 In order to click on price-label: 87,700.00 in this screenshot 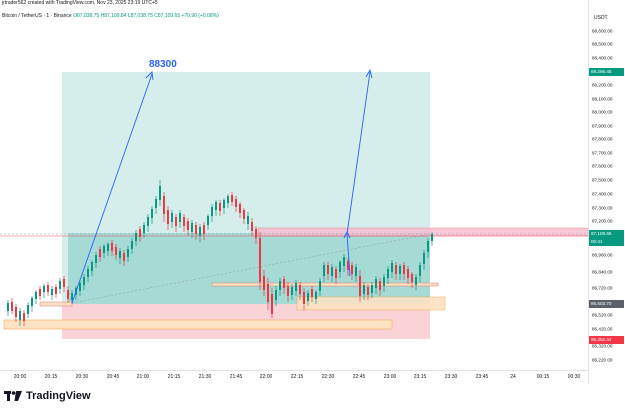, I will do `click(602, 153)`.